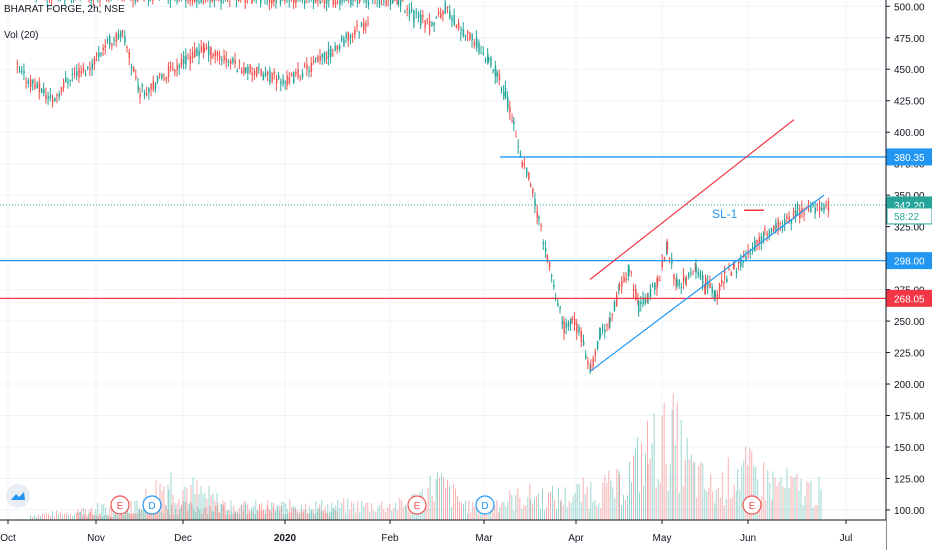 The image size is (932, 550). What do you see at coordinates (183, 538) in the screenshot?
I see `time-tick-label: Dec` at bounding box center [183, 538].